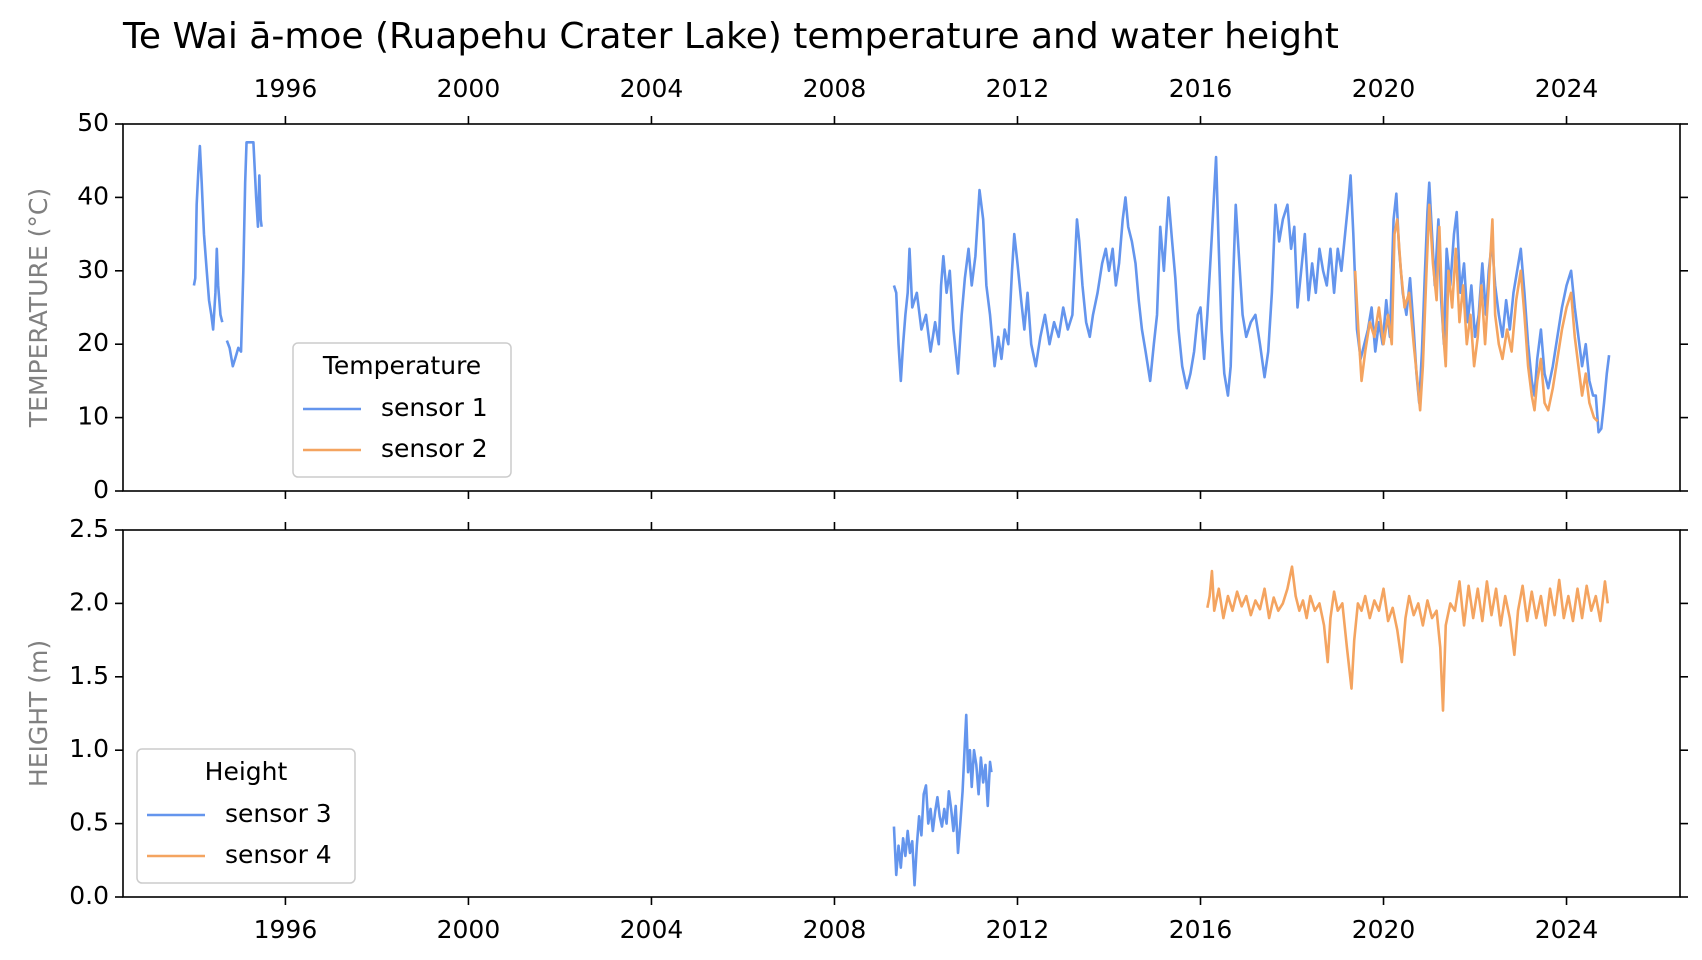  I want to click on y-tick-label: 0.0, so click(89, 895).